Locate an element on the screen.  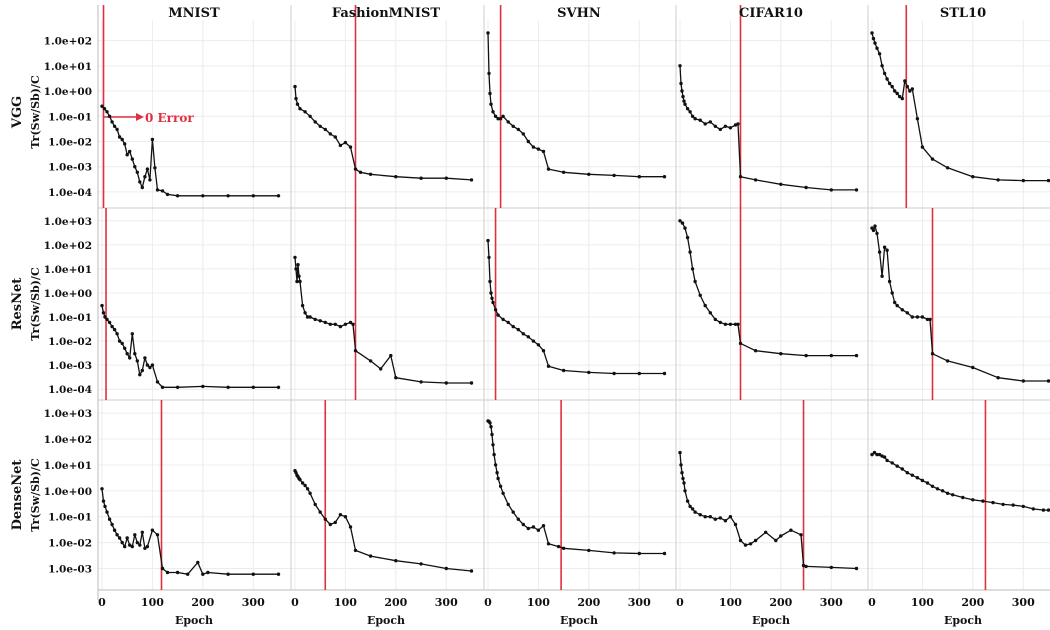
y-tick-label: 1.0e-03 is located at coordinates (70, 168).